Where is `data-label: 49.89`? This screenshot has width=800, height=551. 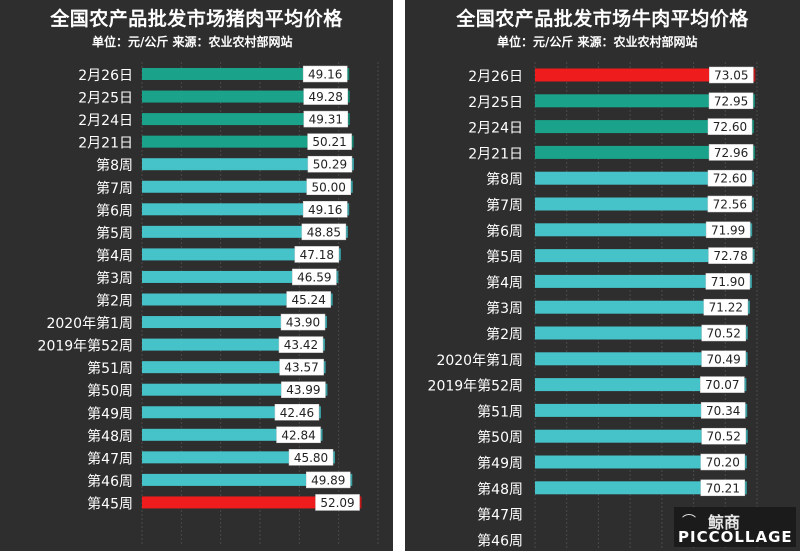 data-label: 49.89 is located at coordinates (328, 480).